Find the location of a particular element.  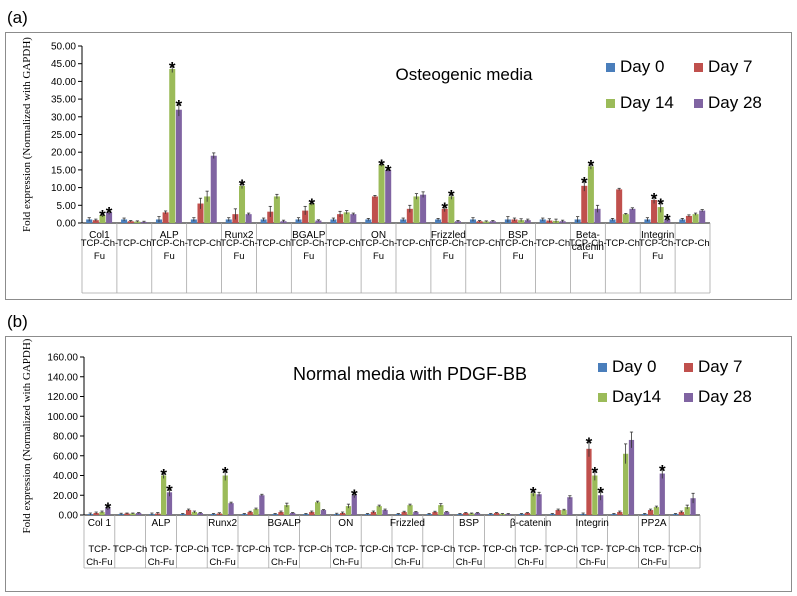

y-tick-label: 5.00 is located at coordinates (67, 206).